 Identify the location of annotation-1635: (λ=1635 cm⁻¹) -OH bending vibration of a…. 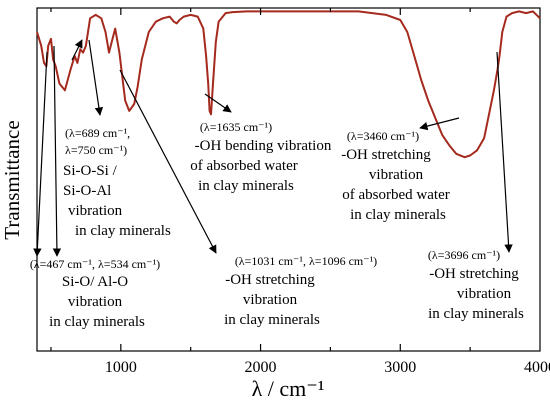
(262, 156).